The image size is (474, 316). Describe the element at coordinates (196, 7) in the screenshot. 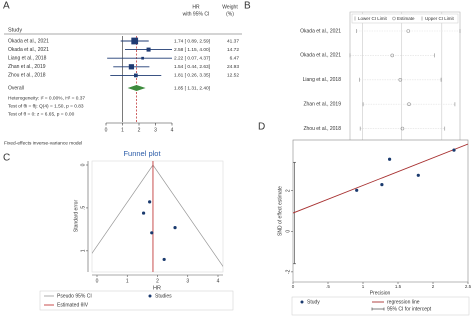

I see `column-header: HR` at that location.